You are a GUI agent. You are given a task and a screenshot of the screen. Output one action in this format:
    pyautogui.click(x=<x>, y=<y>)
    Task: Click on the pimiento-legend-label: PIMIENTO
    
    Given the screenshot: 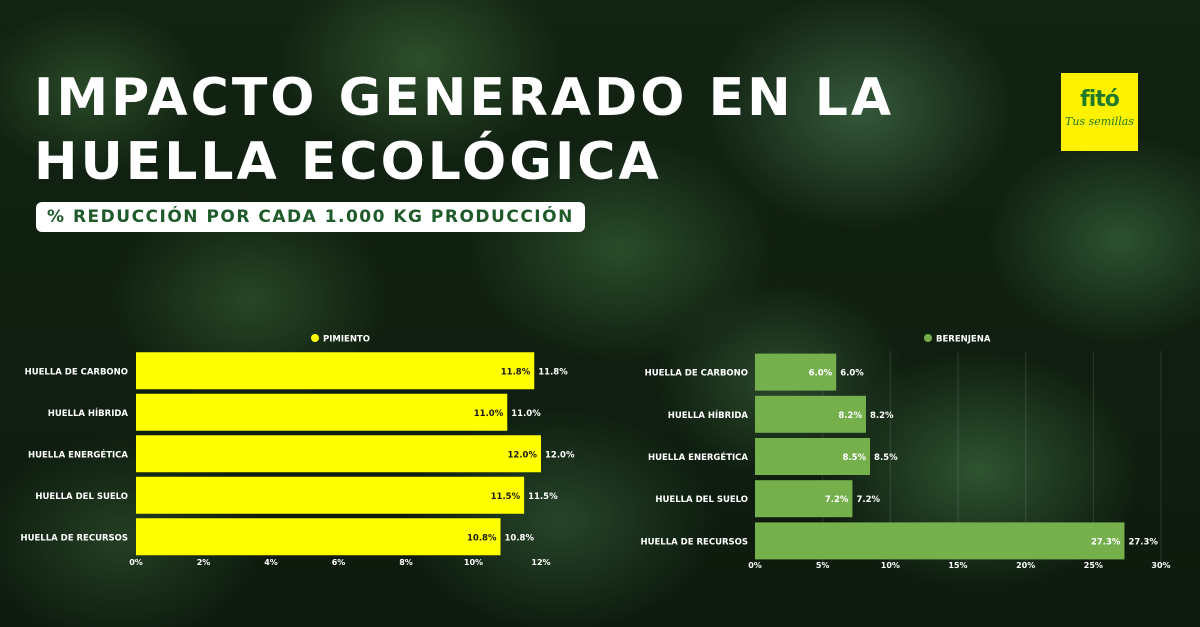 What is the action you would take?
    pyautogui.click(x=346, y=340)
    